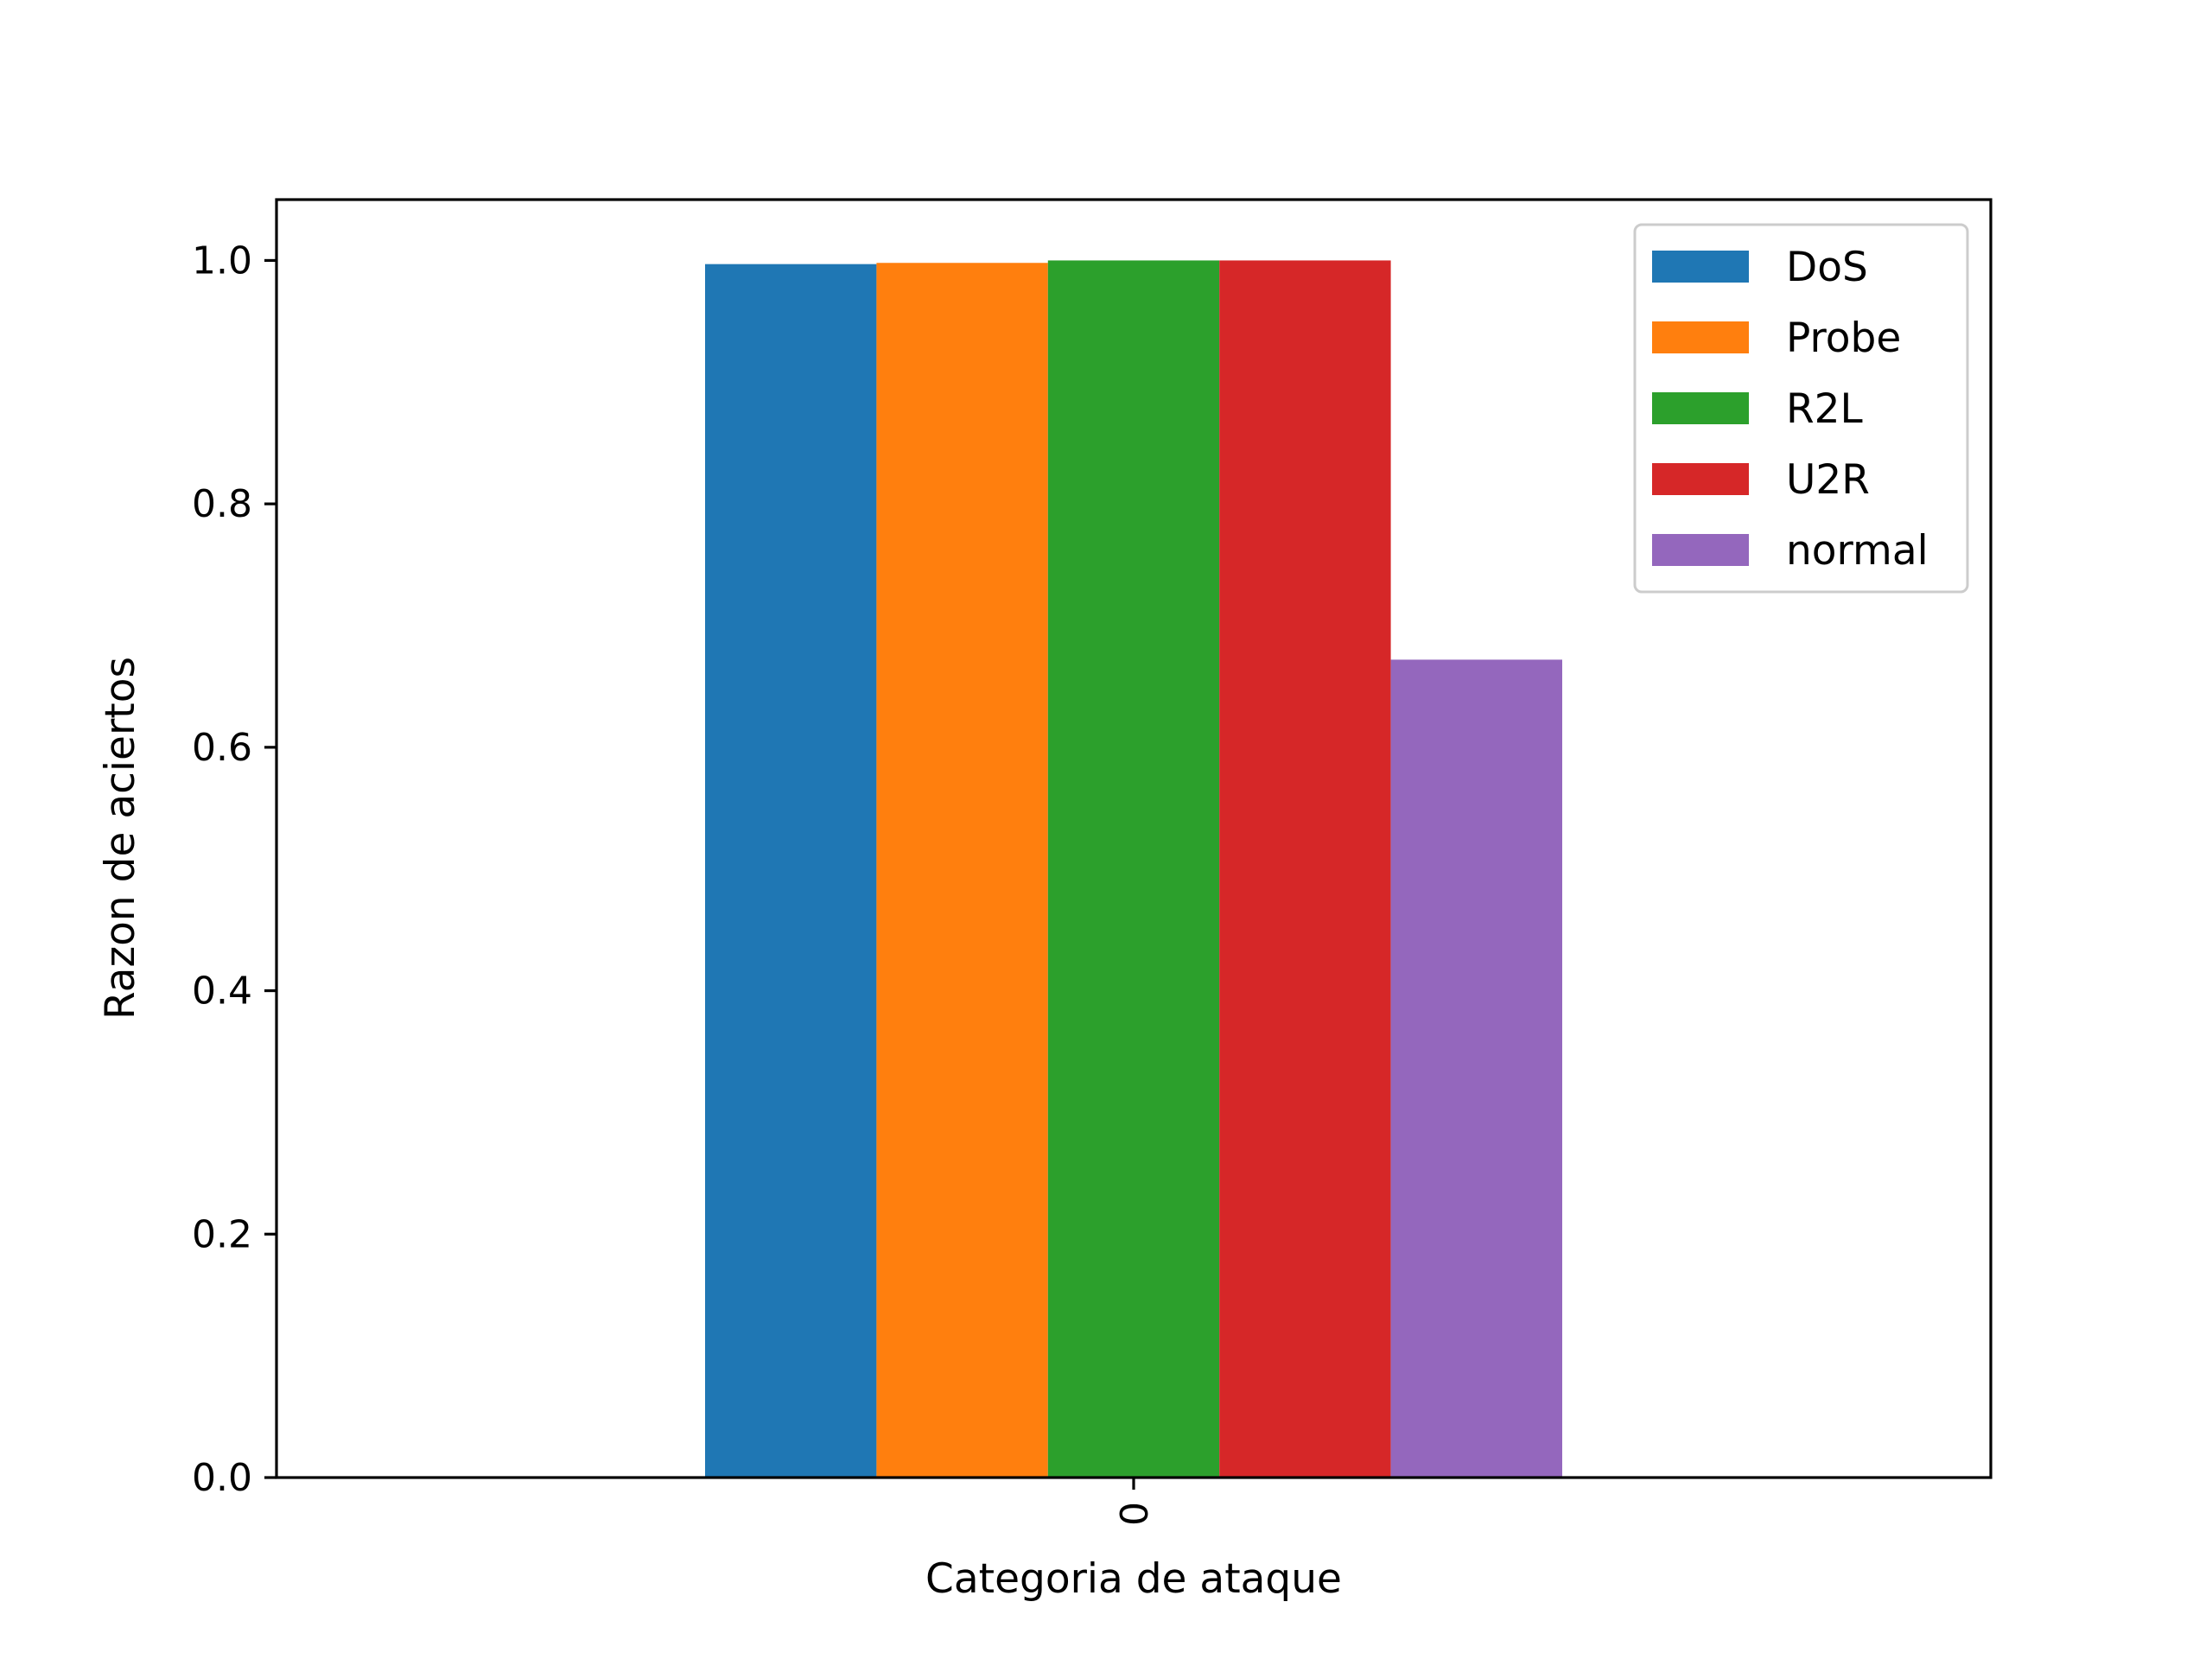 This screenshot has height=1659, width=2212. I want to click on legend-swatch-probe, so click(1700, 337).